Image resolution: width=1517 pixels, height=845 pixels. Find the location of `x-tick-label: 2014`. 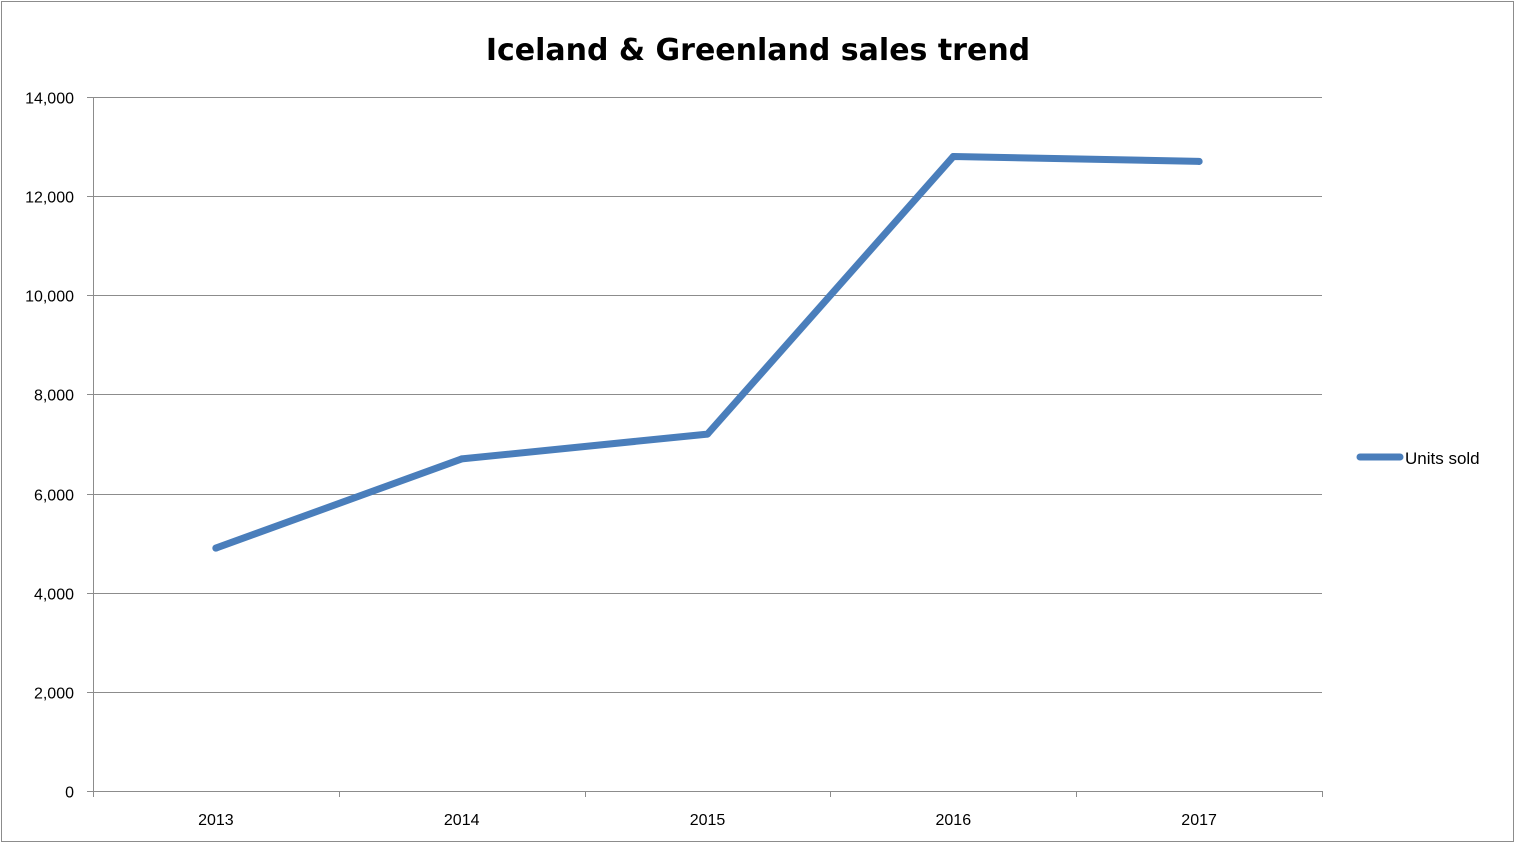

x-tick-label: 2014 is located at coordinates (462, 820).